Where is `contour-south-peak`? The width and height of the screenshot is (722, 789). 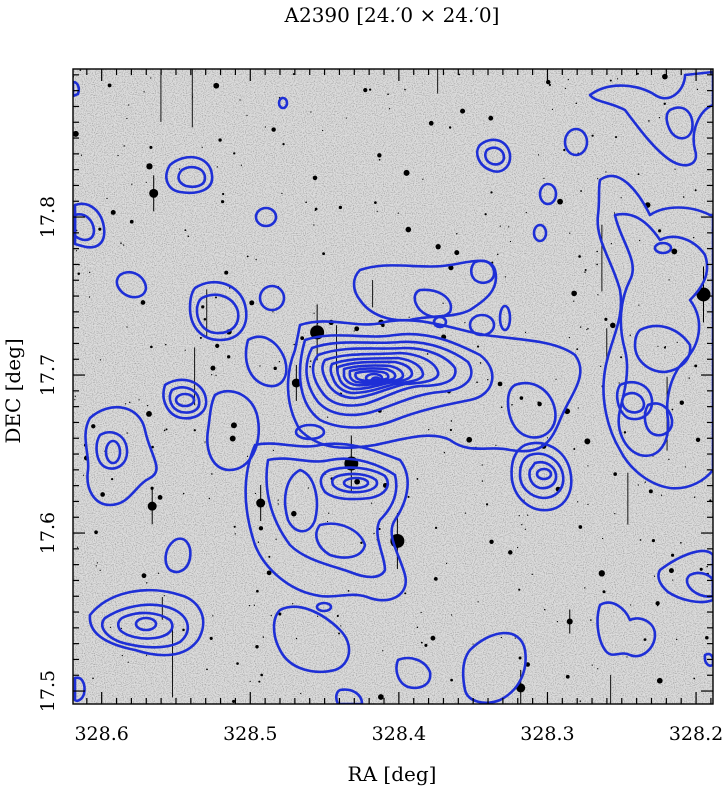 contour-south-peak is located at coordinates (356, 483).